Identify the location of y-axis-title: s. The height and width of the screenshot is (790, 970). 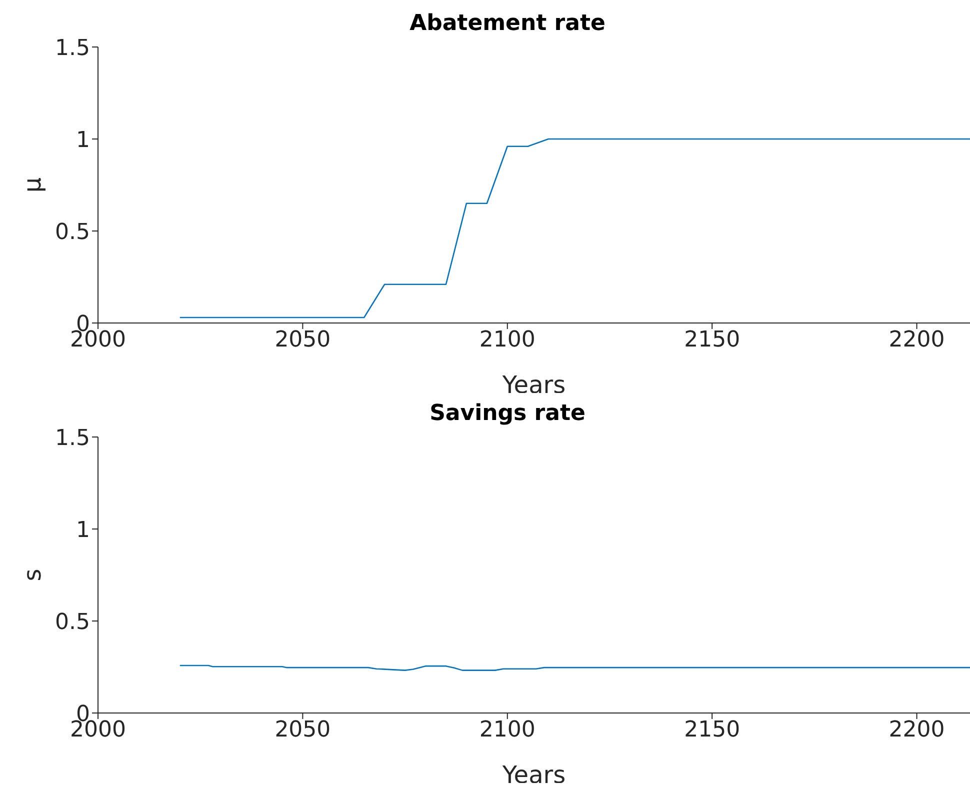
(32, 575).